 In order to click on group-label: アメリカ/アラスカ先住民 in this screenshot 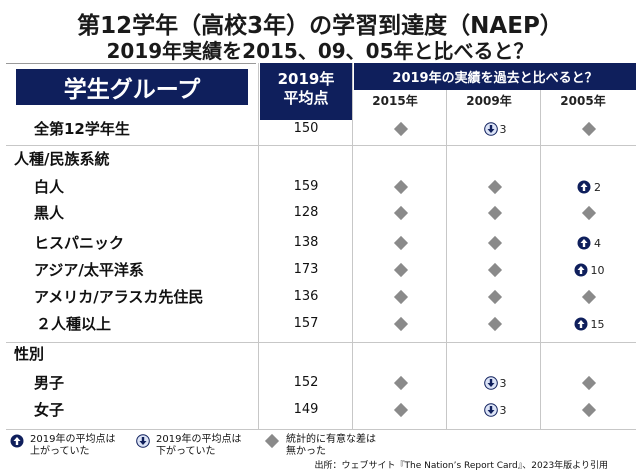, I will do `click(119, 297)`.